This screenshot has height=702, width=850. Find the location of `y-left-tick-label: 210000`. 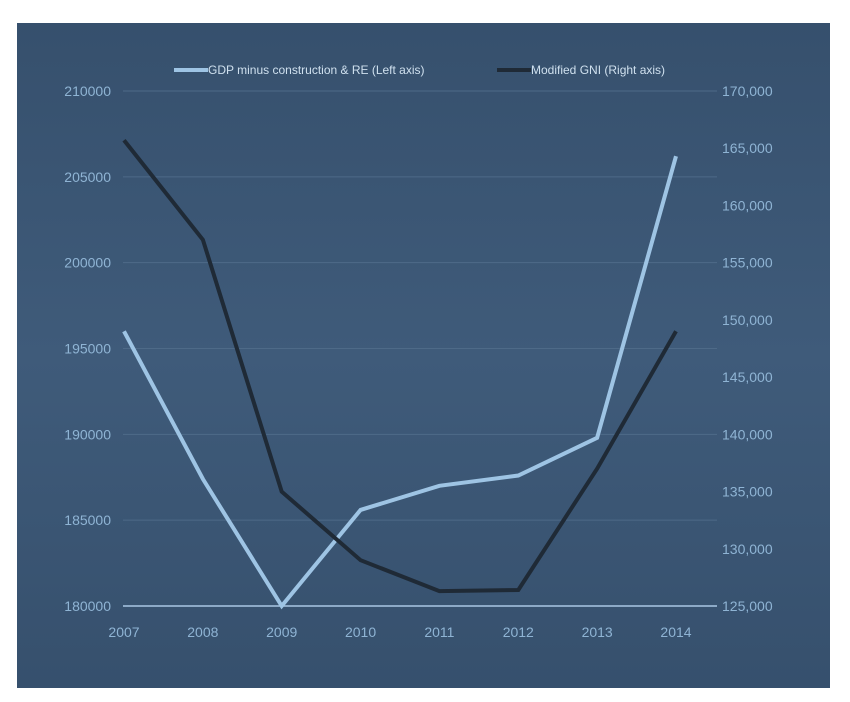

y-left-tick-label: 210000 is located at coordinates (87, 91).